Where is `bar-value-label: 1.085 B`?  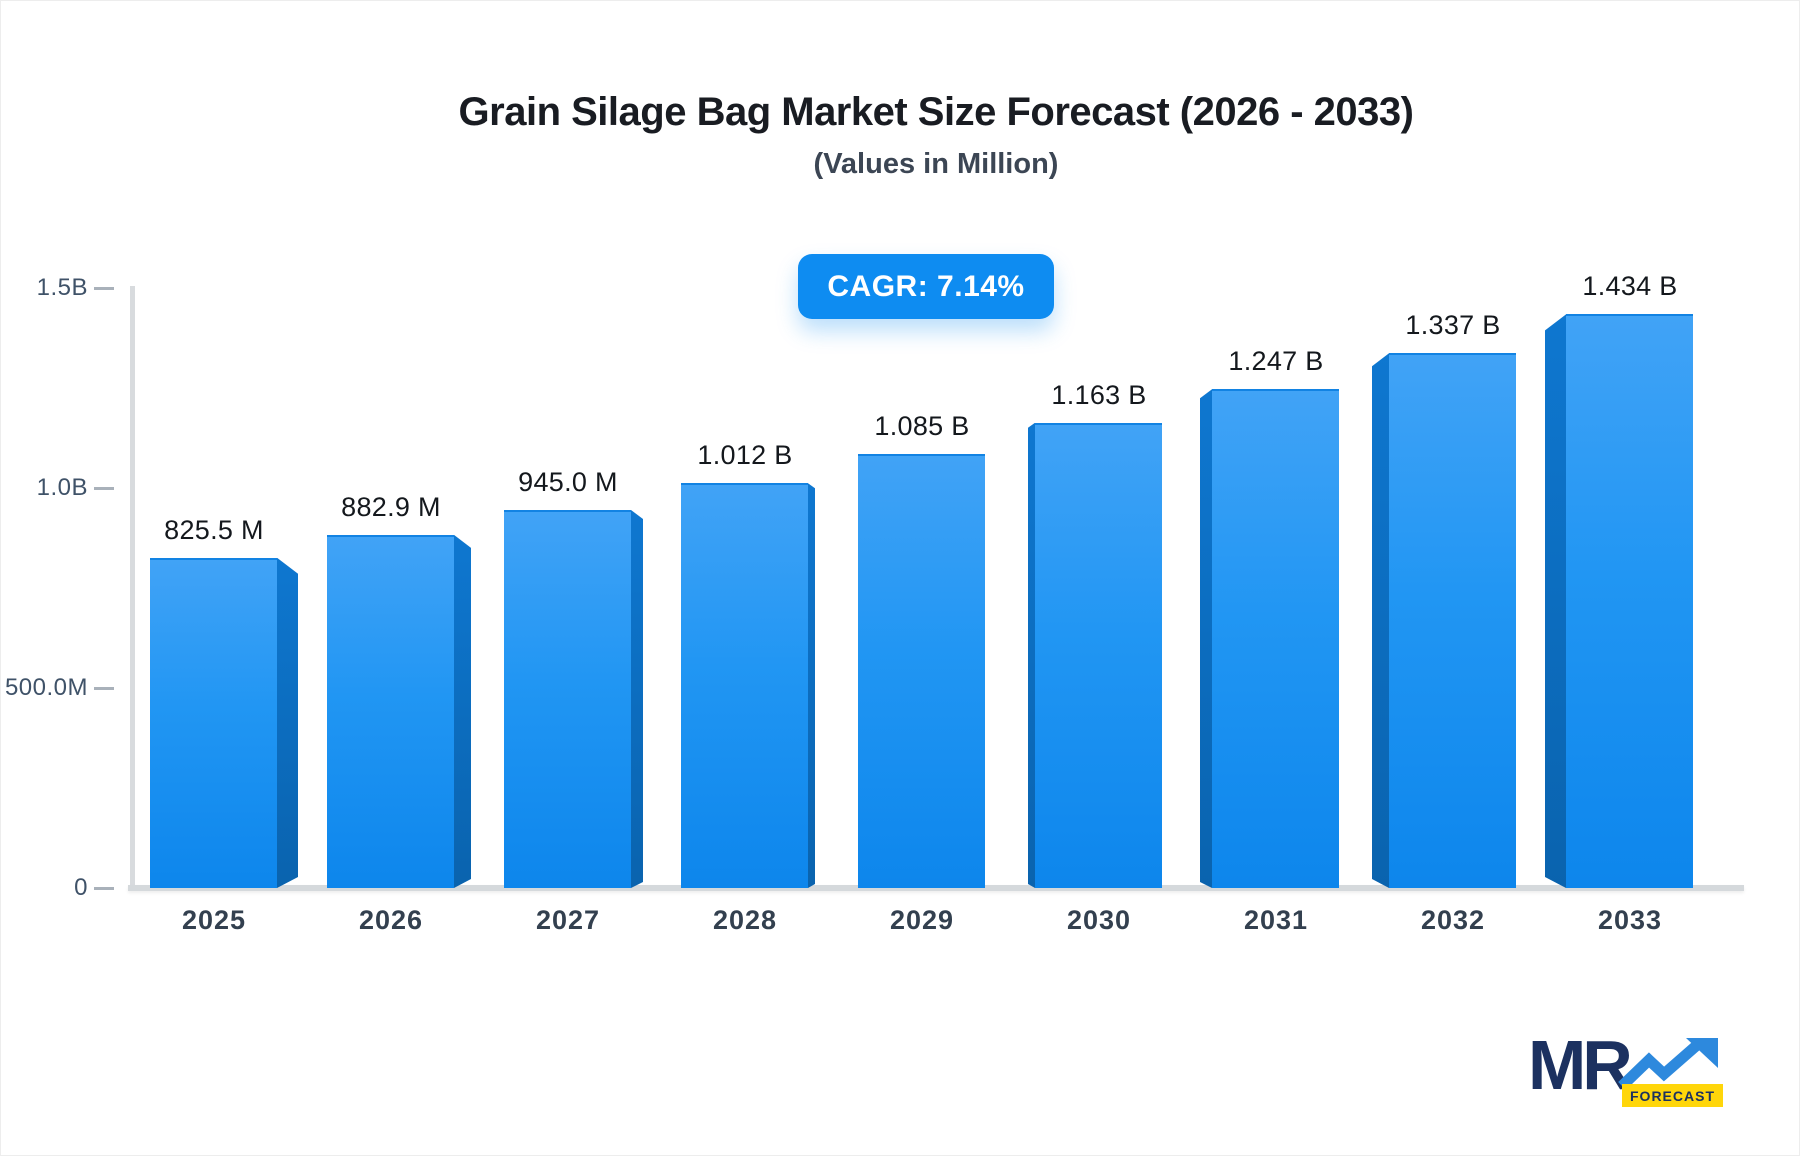 bar-value-label: 1.085 B is located at coordinates (922, 426).